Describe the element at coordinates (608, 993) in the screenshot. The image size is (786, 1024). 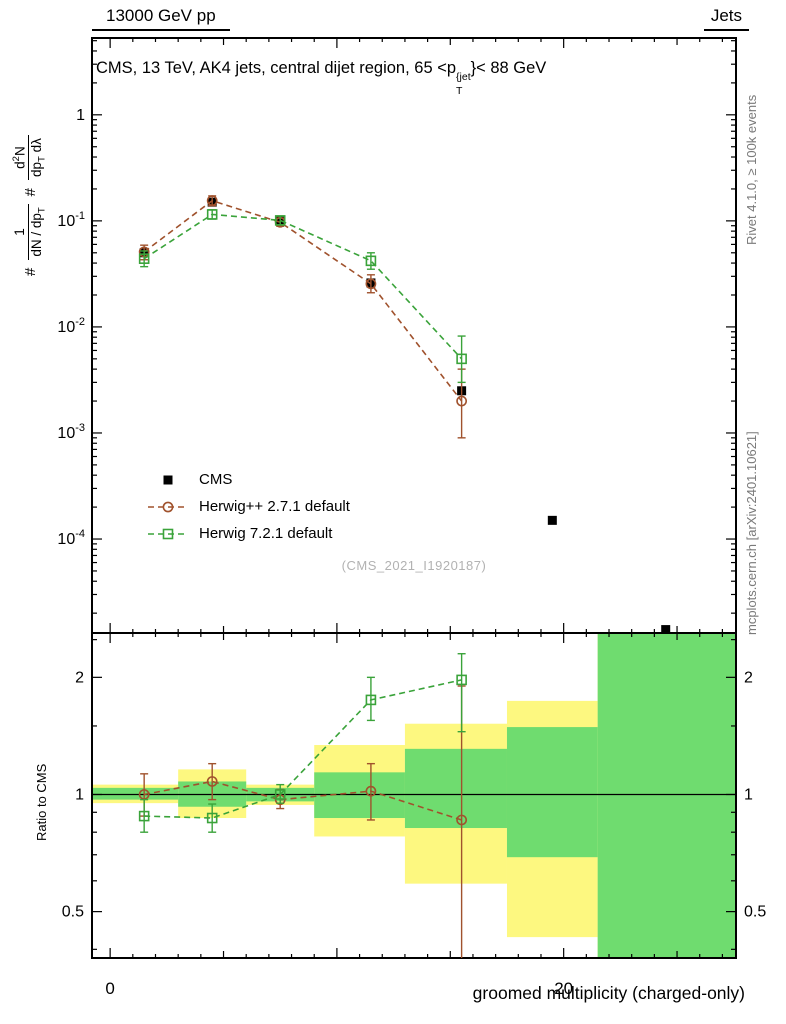
I see `x-axis-label: groomed multiplicity (charged-only)` at that location.